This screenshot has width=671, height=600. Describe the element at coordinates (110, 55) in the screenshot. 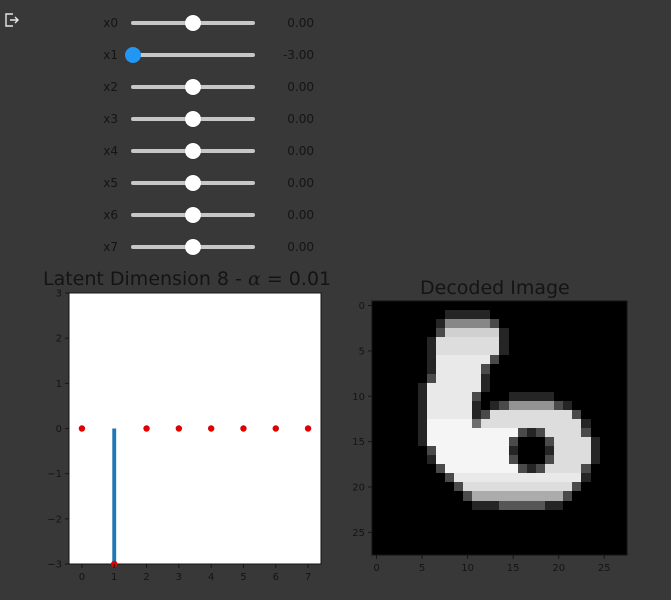

I see `slider-label: x1` at that location.